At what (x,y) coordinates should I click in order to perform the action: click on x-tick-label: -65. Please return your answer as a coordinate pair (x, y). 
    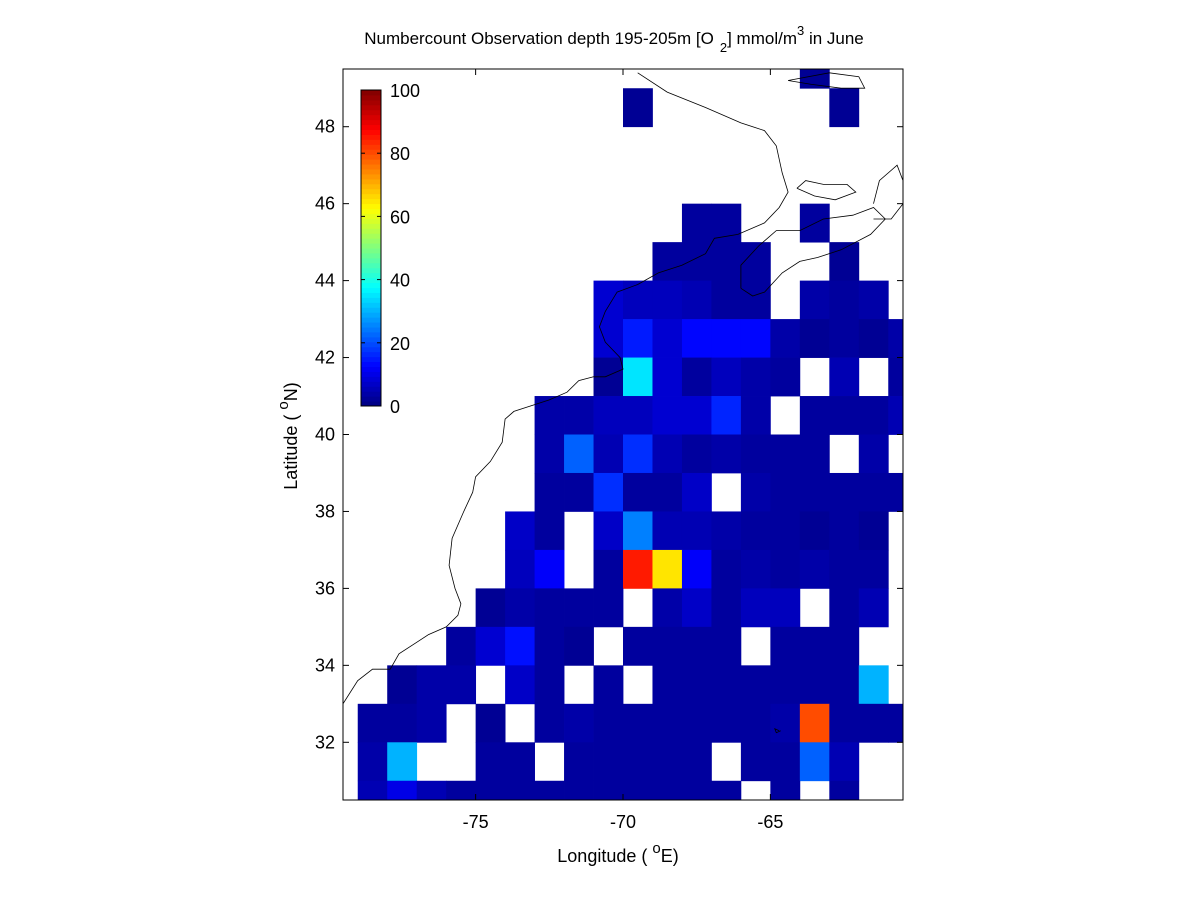
    Looking at the image, I should click on (770, 822).